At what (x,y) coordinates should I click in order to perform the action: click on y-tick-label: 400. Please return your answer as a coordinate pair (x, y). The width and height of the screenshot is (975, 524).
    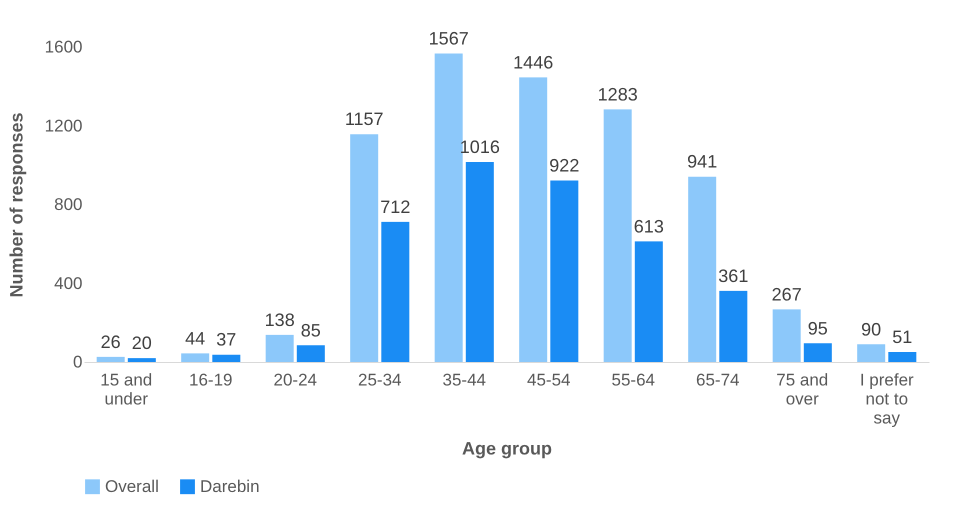
    Looking at the image, I should click on (68, 283).